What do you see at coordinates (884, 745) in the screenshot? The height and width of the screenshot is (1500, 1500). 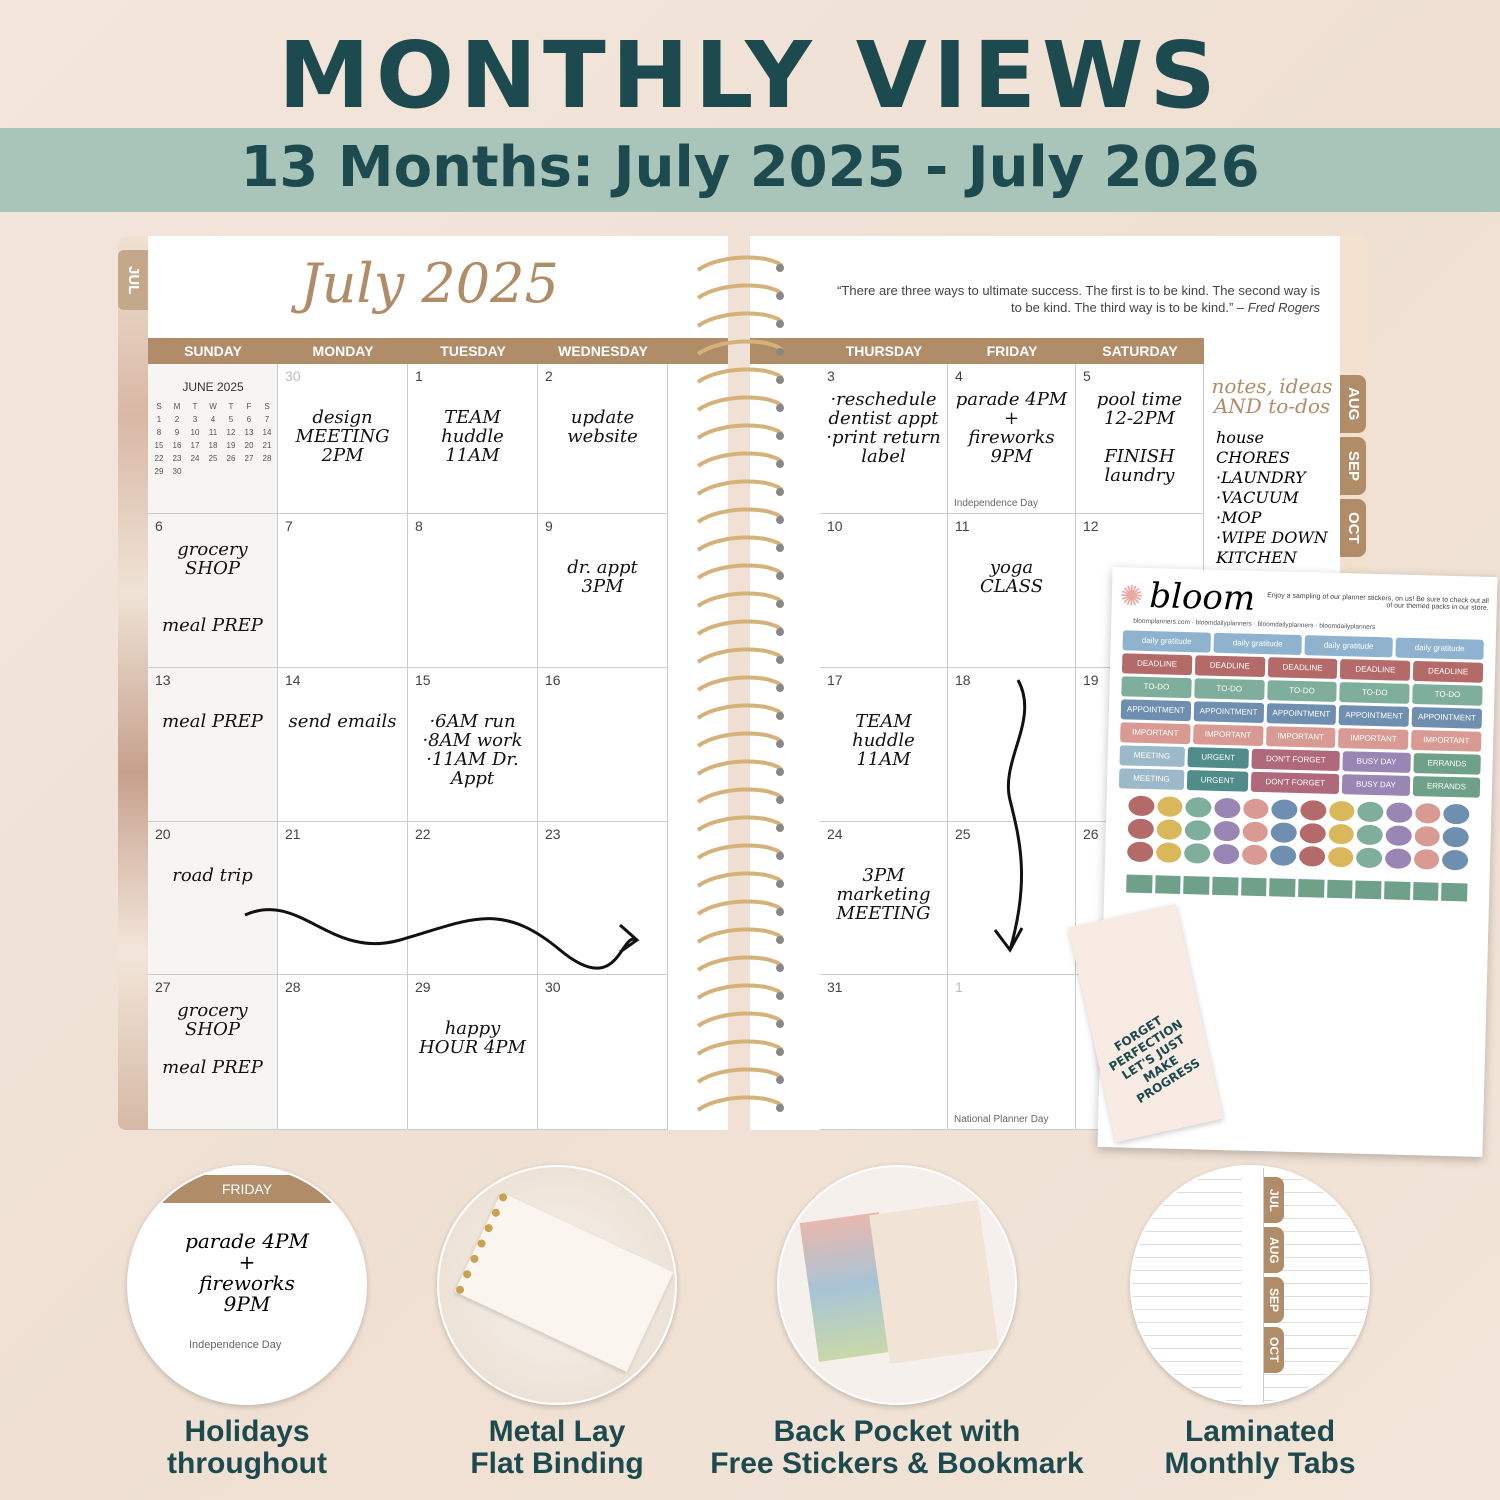 I see `day-cell: 17 TEAM huddle 11AM` at bounding box center [884, 745].